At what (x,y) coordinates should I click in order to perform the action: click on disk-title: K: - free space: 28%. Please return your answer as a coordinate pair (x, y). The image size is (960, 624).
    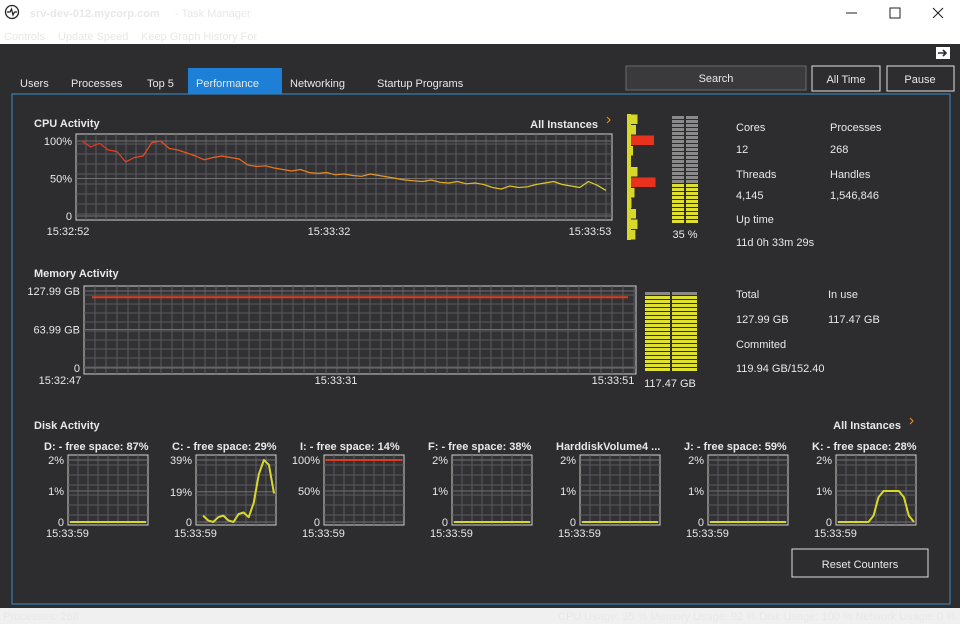
    Looking at the image, I should click on (864, 447).